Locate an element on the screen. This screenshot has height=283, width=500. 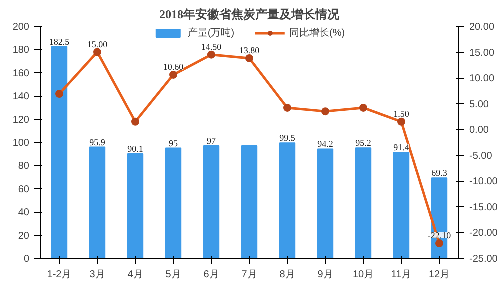
y-tick-label: 80 is located at coordinates (24, 166).